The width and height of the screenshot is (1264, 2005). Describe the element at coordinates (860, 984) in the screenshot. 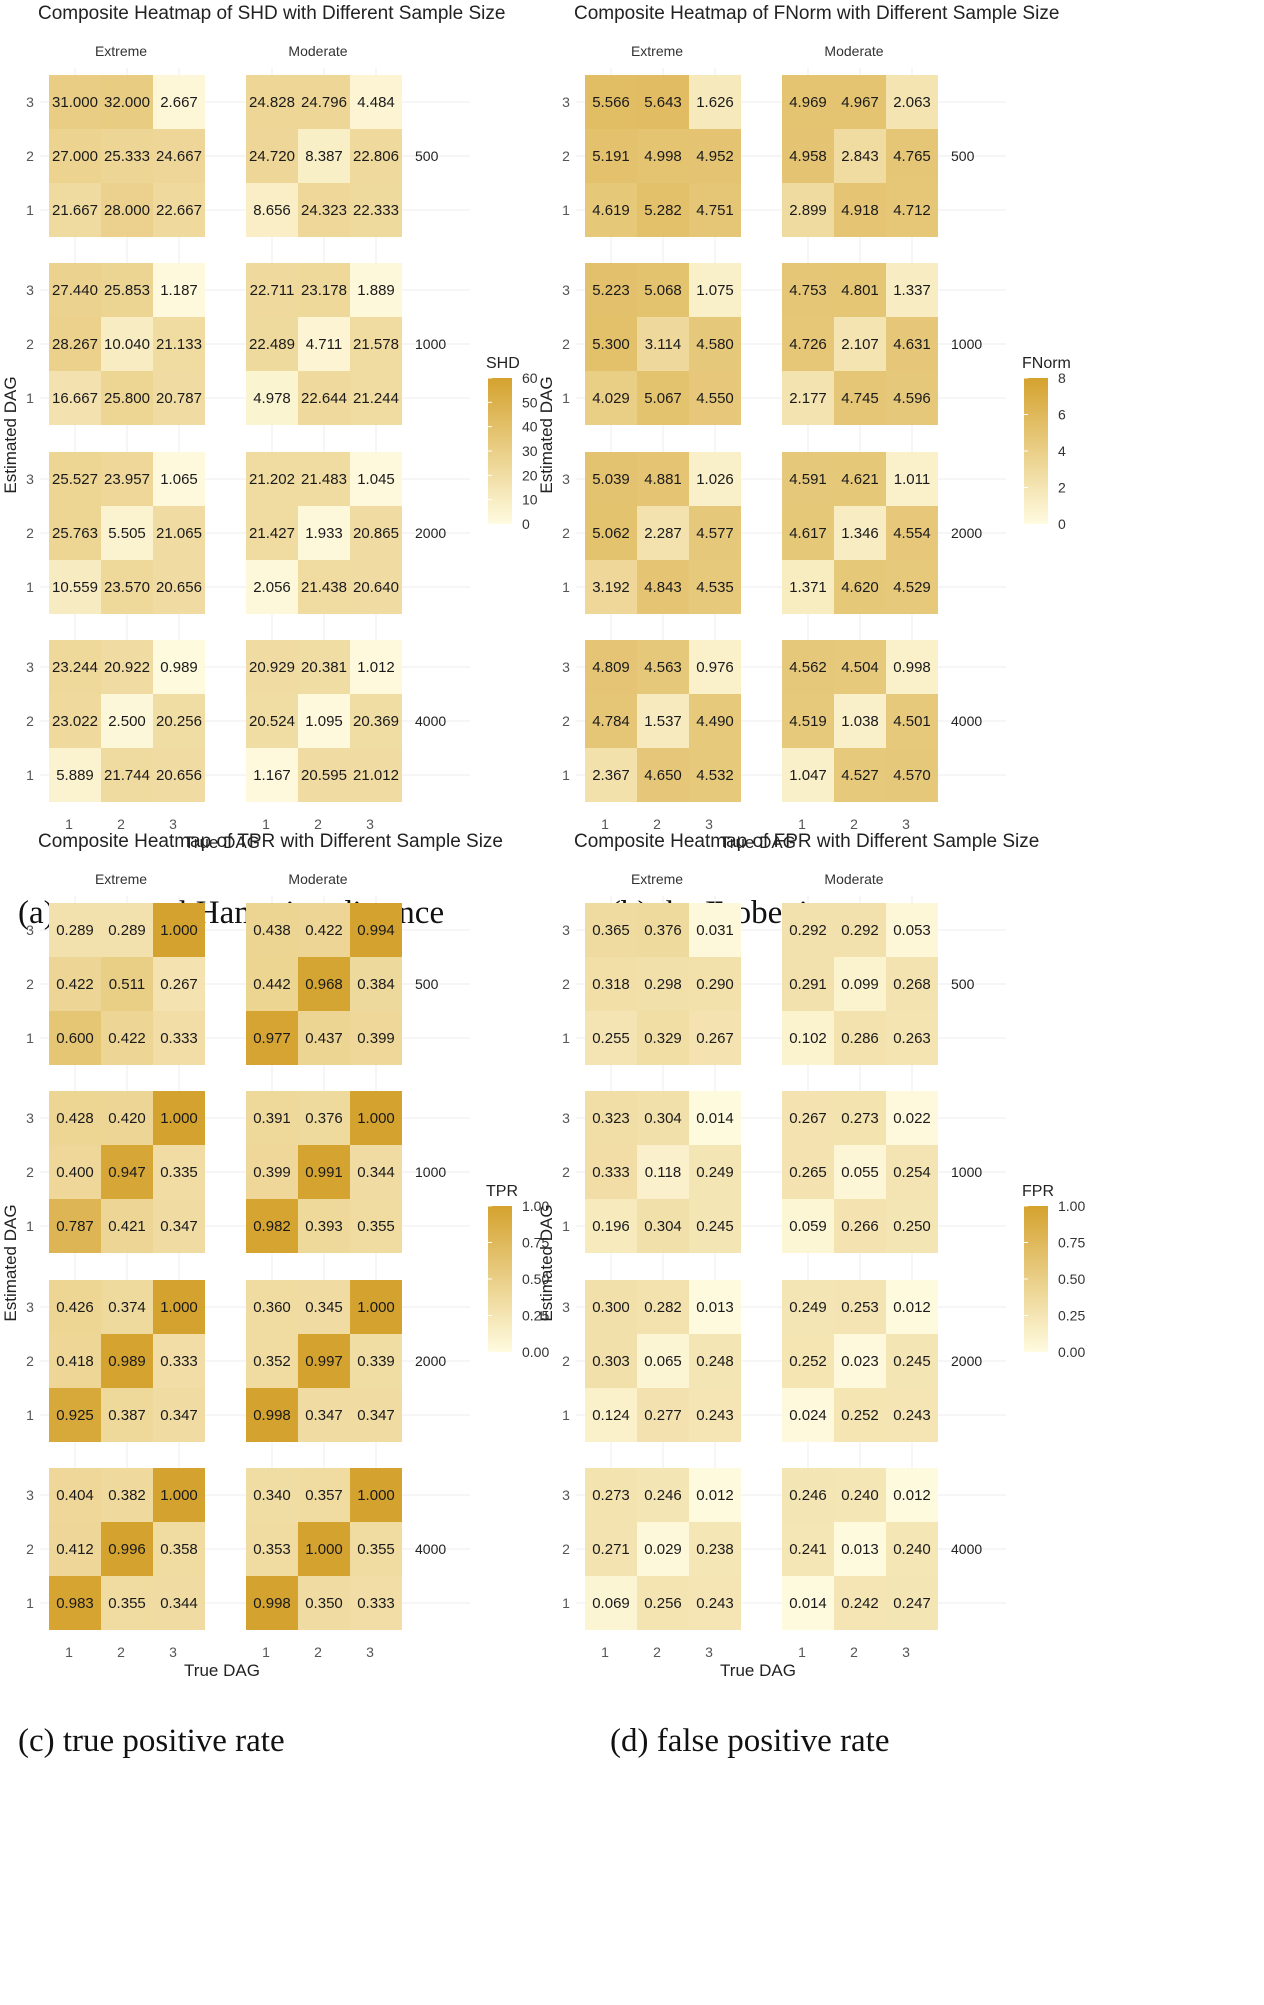

I see `cell-value: 0.099` at that location.